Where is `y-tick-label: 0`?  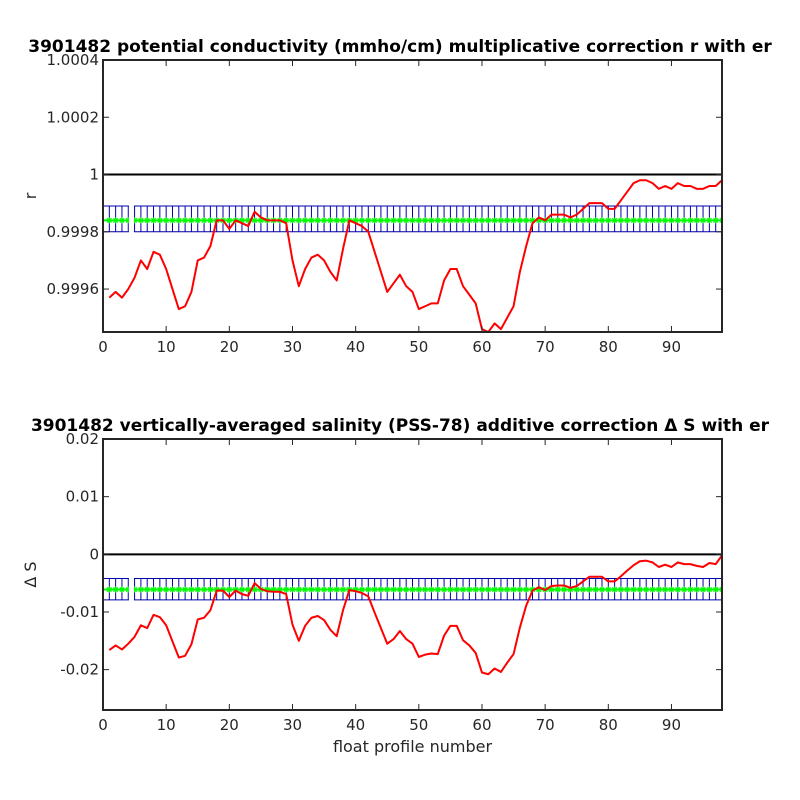 y-tick-label: 0 is located at coordinates (94, 554).